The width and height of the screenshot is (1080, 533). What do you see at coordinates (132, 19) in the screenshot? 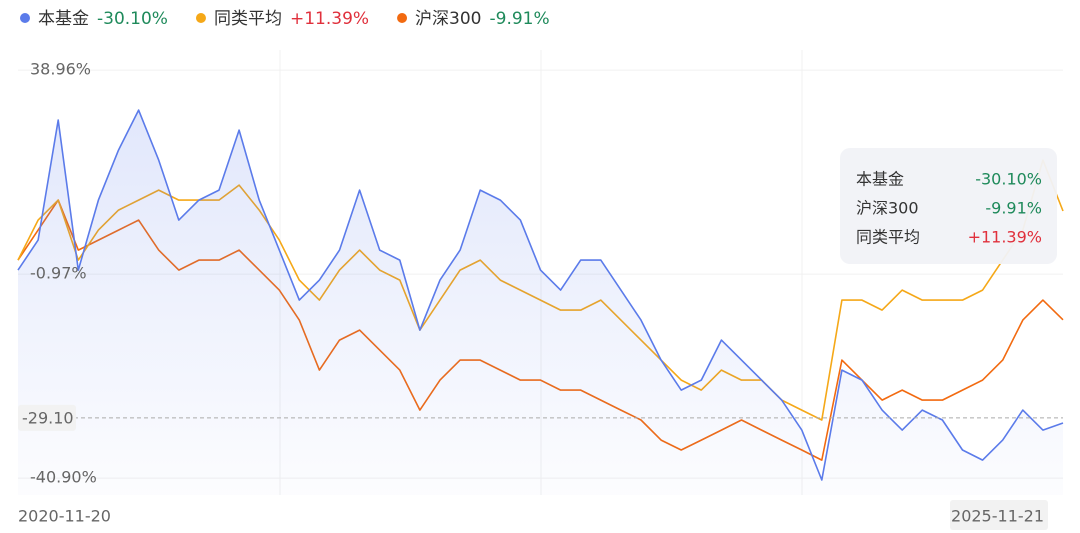
I see `legend-value: -30.10%` at bounding box center [132, 19].